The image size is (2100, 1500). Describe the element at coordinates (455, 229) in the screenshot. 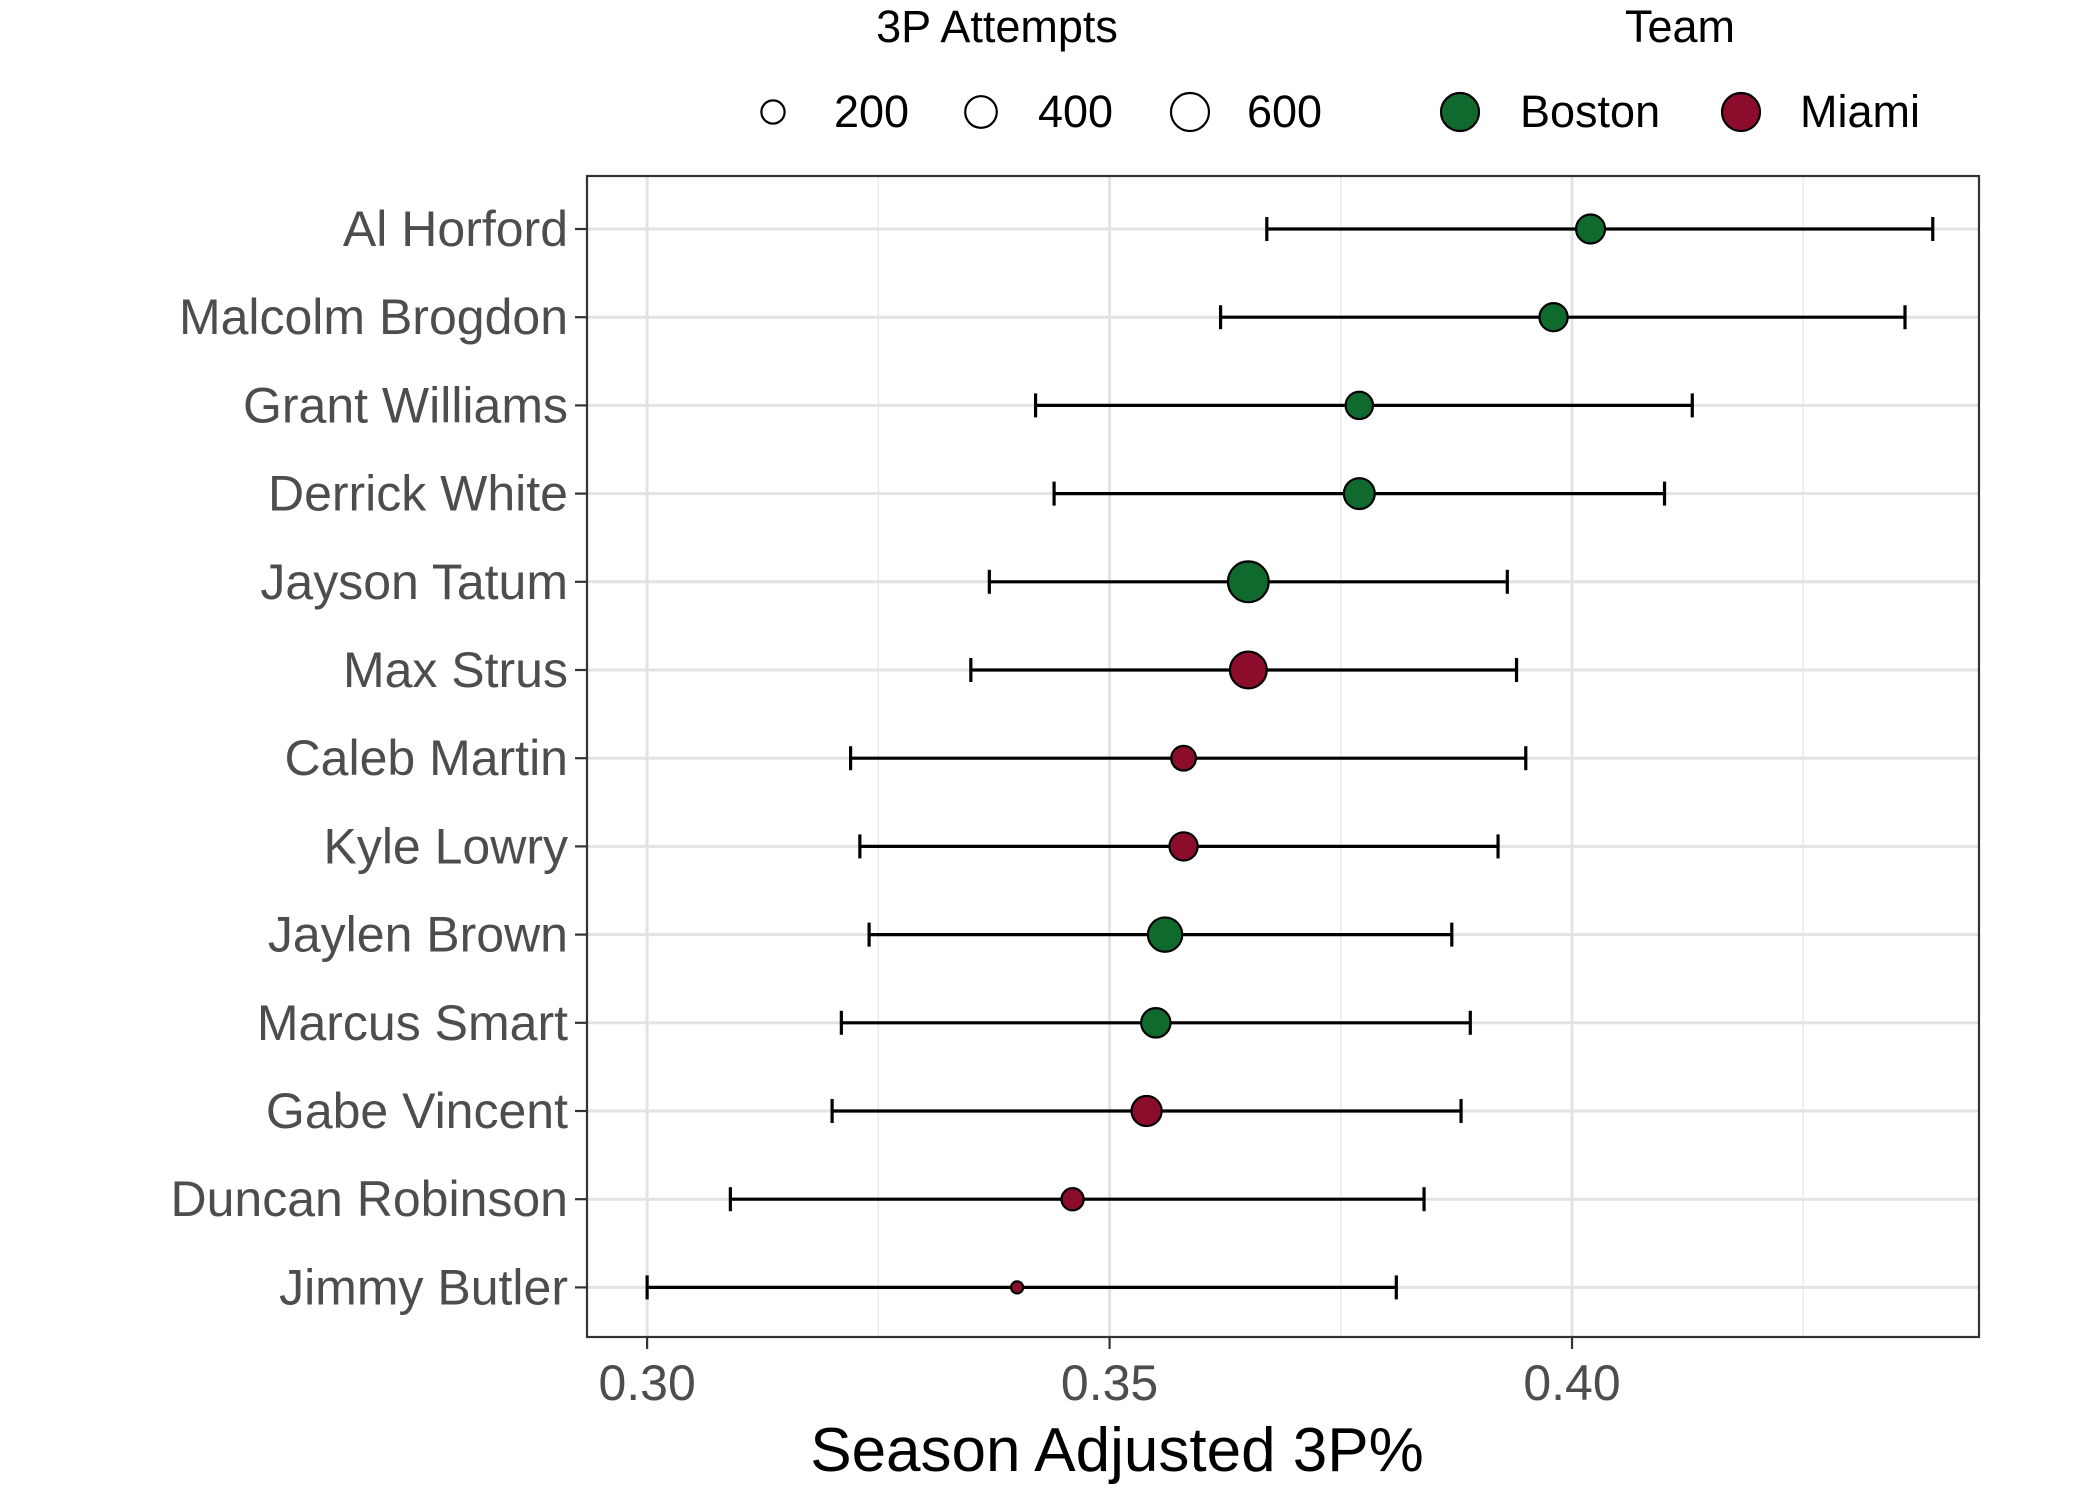

I see `player-label: Al Horford` at that location.